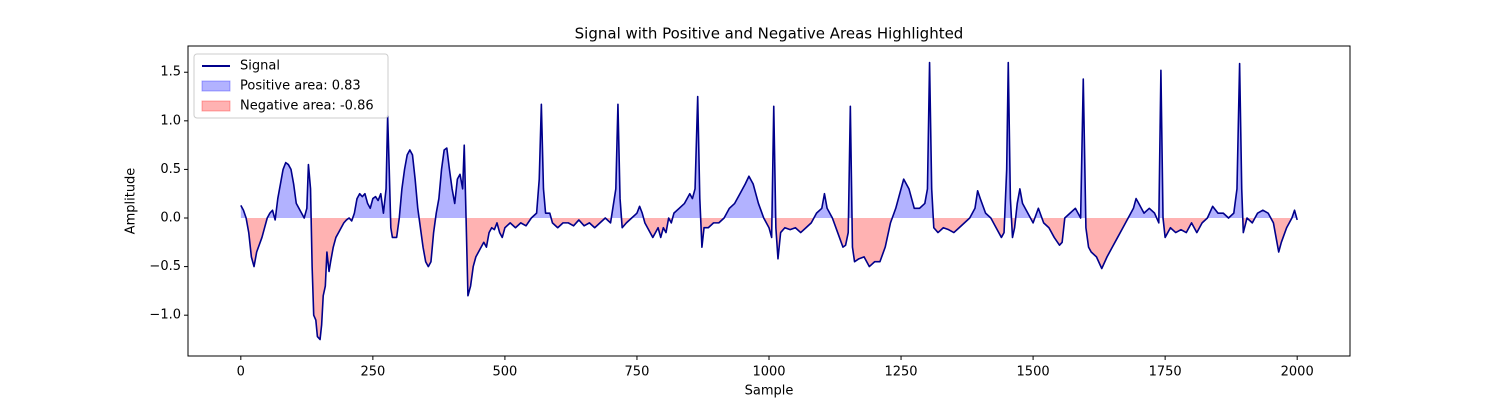 This screenshot has height=404, width=1500. What do you see at coordinates (307, 106) in the screenshot?
I see `legend-label: Negative area: -0.86` at bounding box center [307, 106].